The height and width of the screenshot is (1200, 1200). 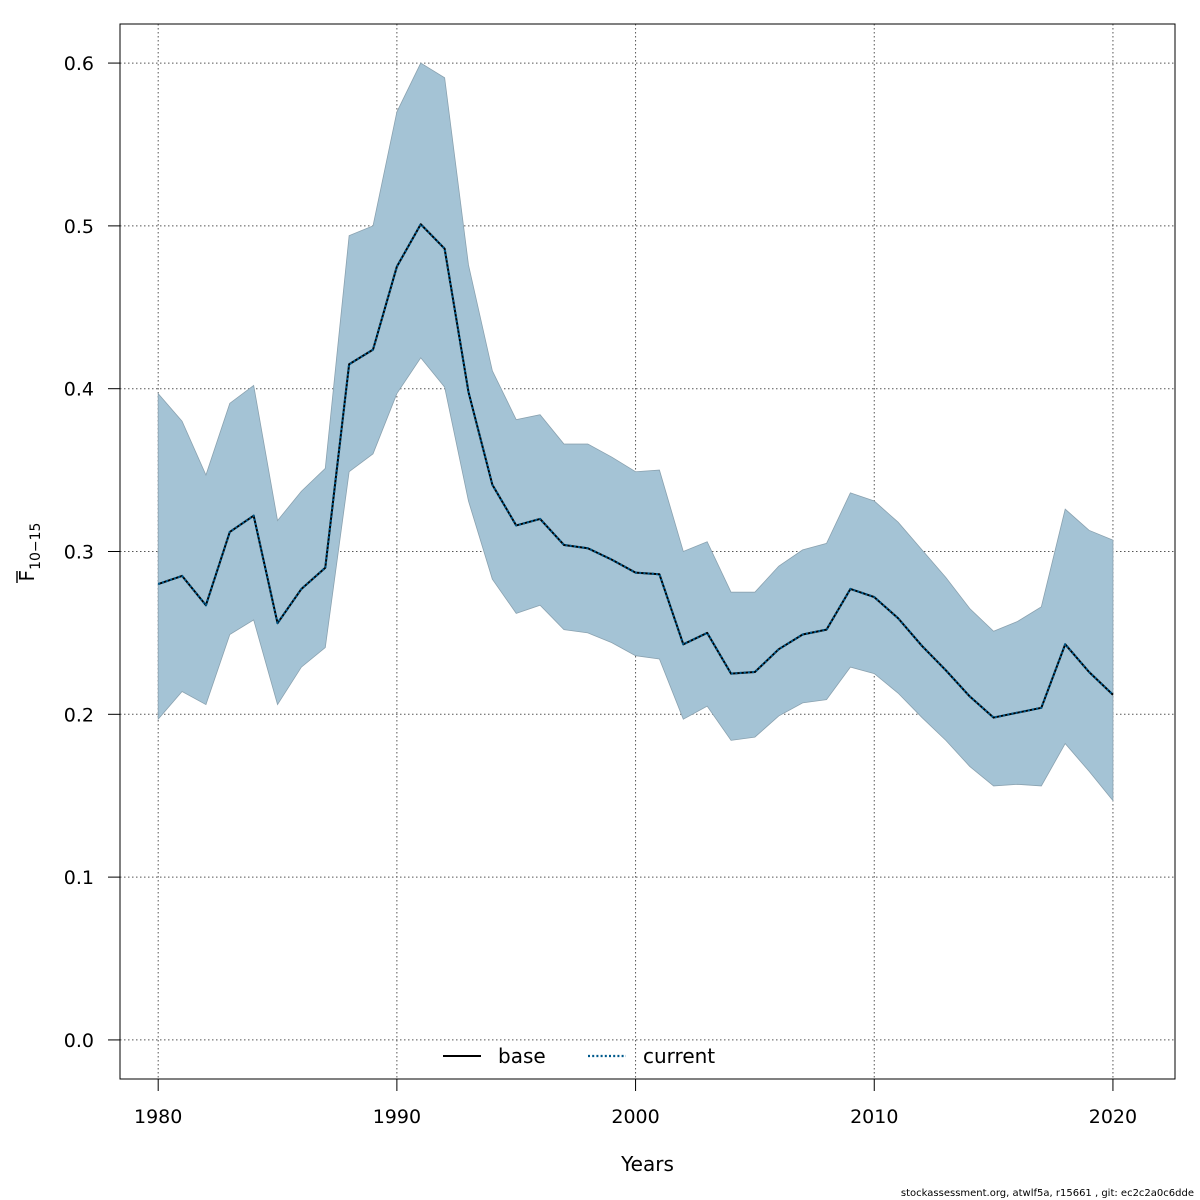 What do you see at coordinates (158, 1117) in the screenshot?
I see `x-tick-label: 1980` at bounding box center [158, 1117].